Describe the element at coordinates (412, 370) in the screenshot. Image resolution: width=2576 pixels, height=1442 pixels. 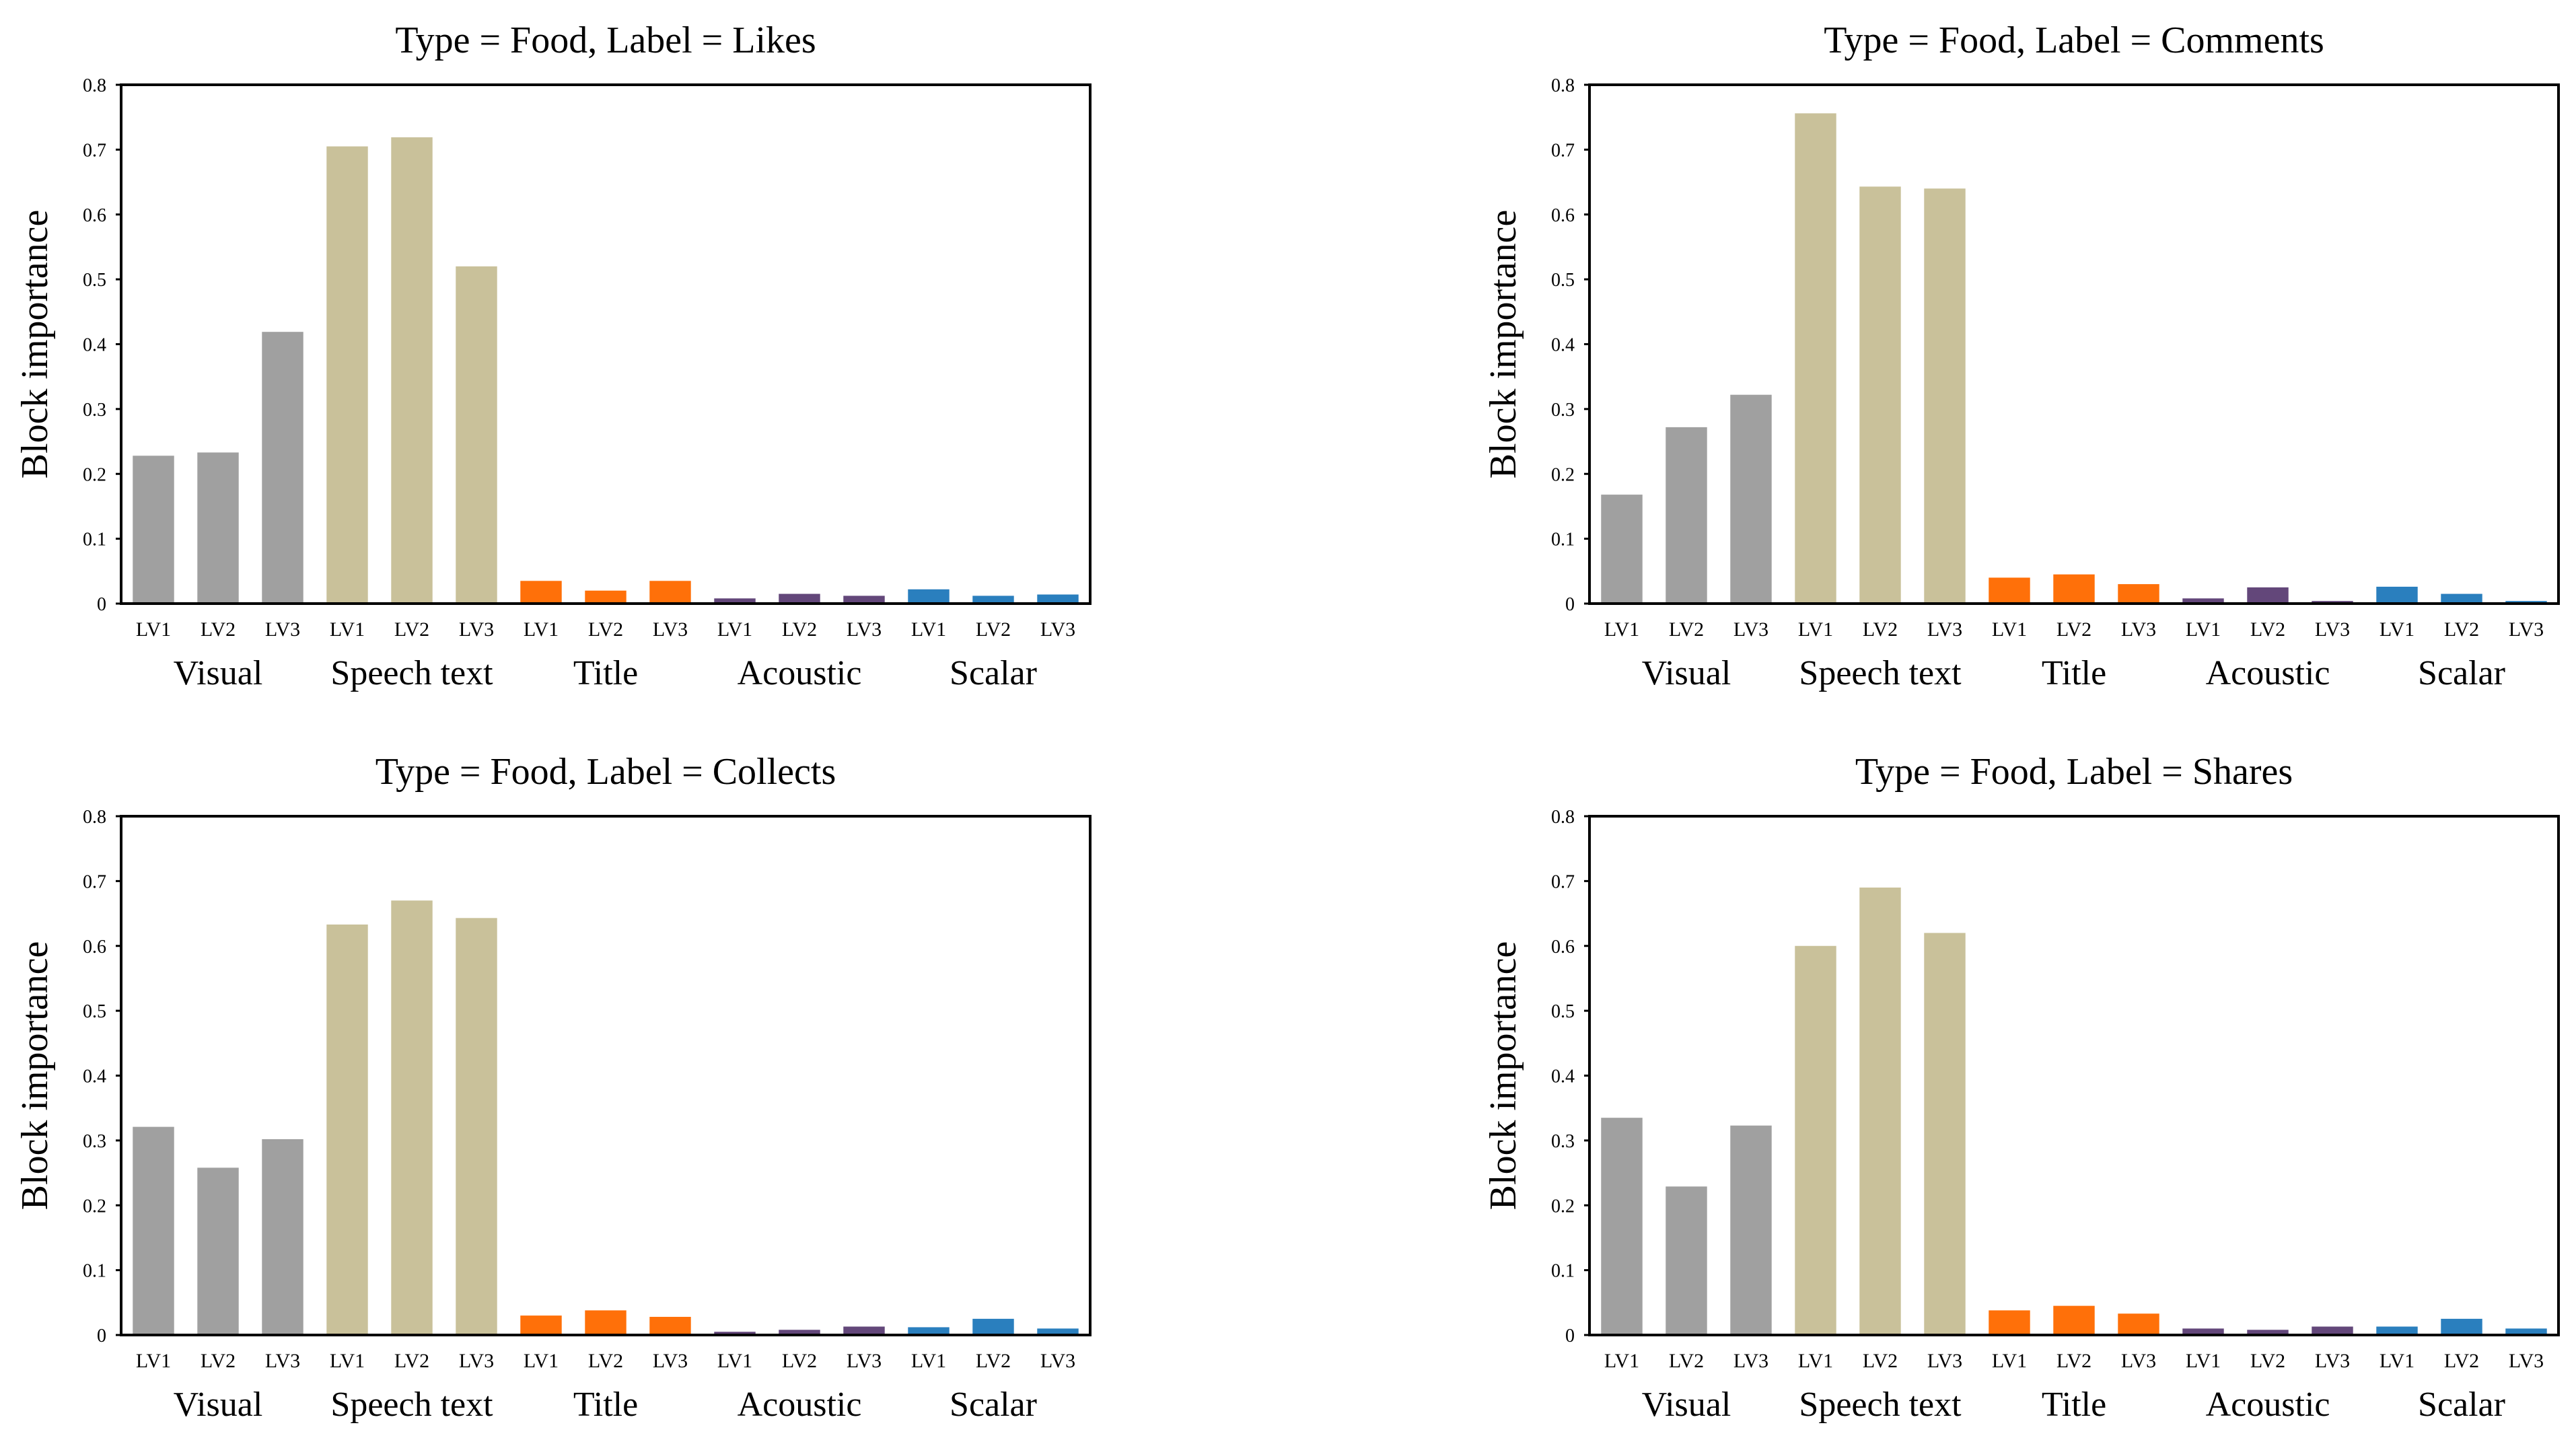
I see `bar-speech-text-lv2` at that location.